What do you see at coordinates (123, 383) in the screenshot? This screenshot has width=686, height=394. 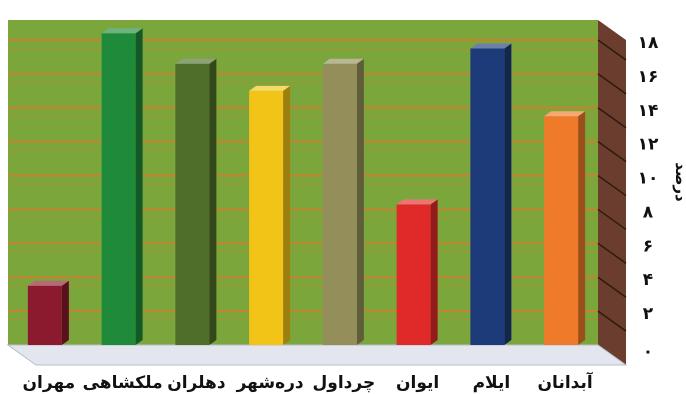 I see `category-label: ملکشاهی` at bounding box center [123, 383].